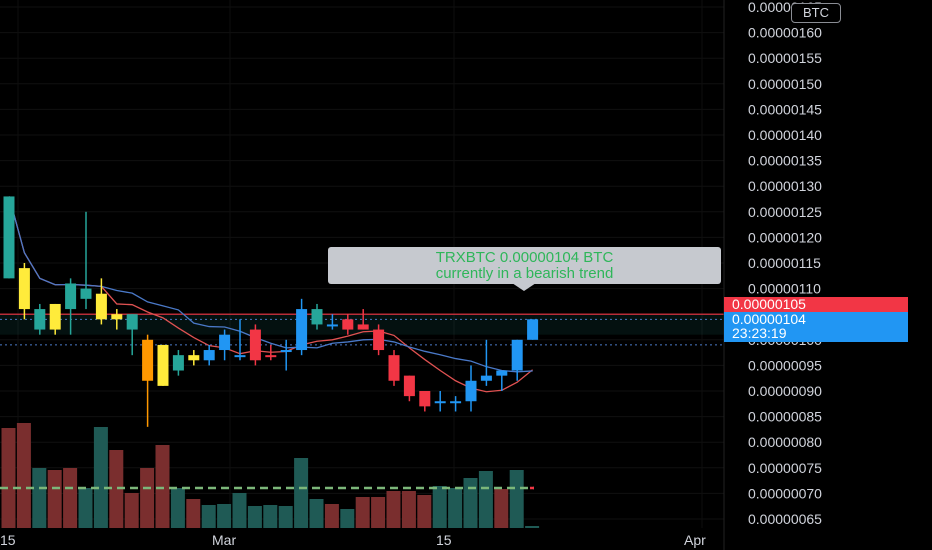  What do you see at coordinates (785, 33) in the screenshot?
I see `y-tick-label: 0.00000160` at bounding box center [785, 33].